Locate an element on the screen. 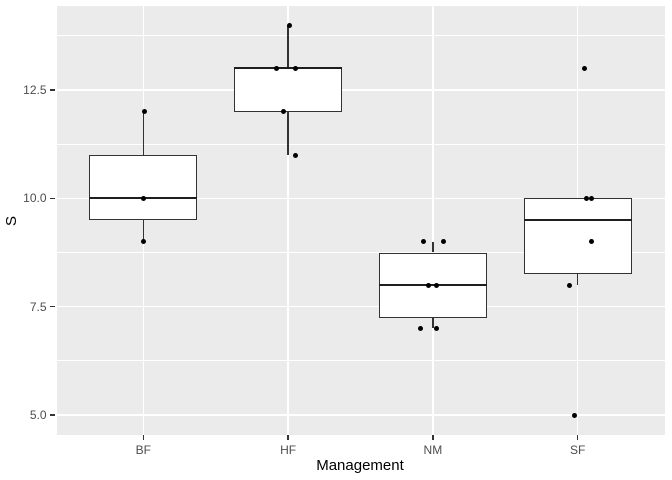 This screenshot has height=480, width=672. median-line-HF is located at coordinates (288, 68).